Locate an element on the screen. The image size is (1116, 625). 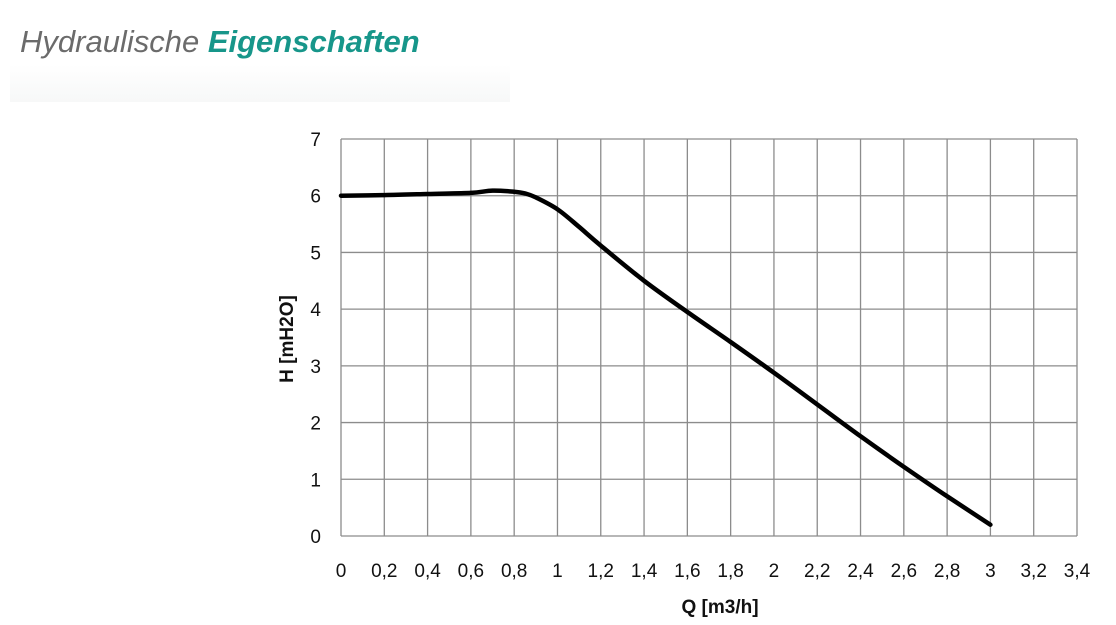
x-tick-label: 0,4 is located at coordinates (427, 571).